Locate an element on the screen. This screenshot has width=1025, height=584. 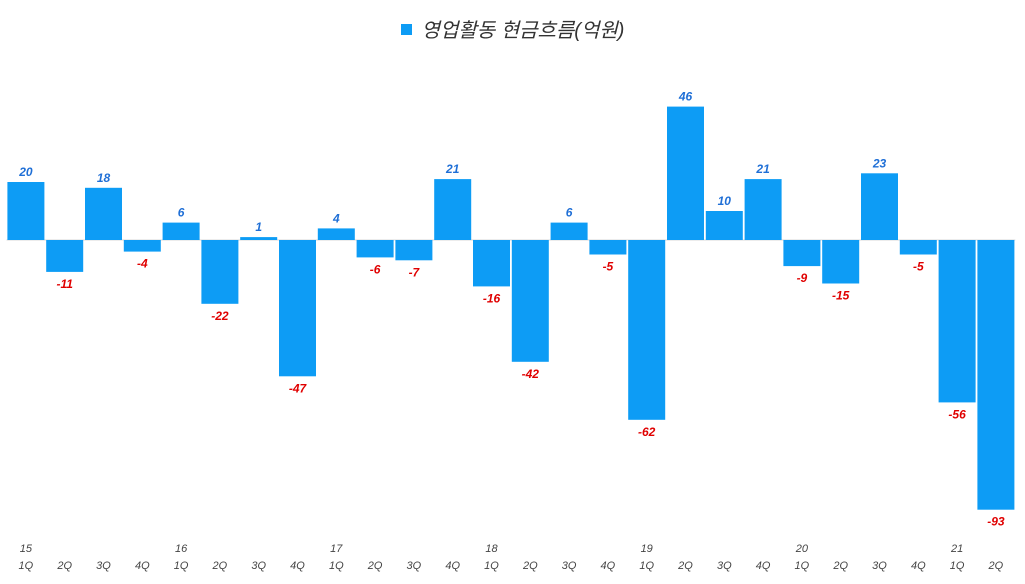
data-label: -47 is located at coordinates (298, 388).